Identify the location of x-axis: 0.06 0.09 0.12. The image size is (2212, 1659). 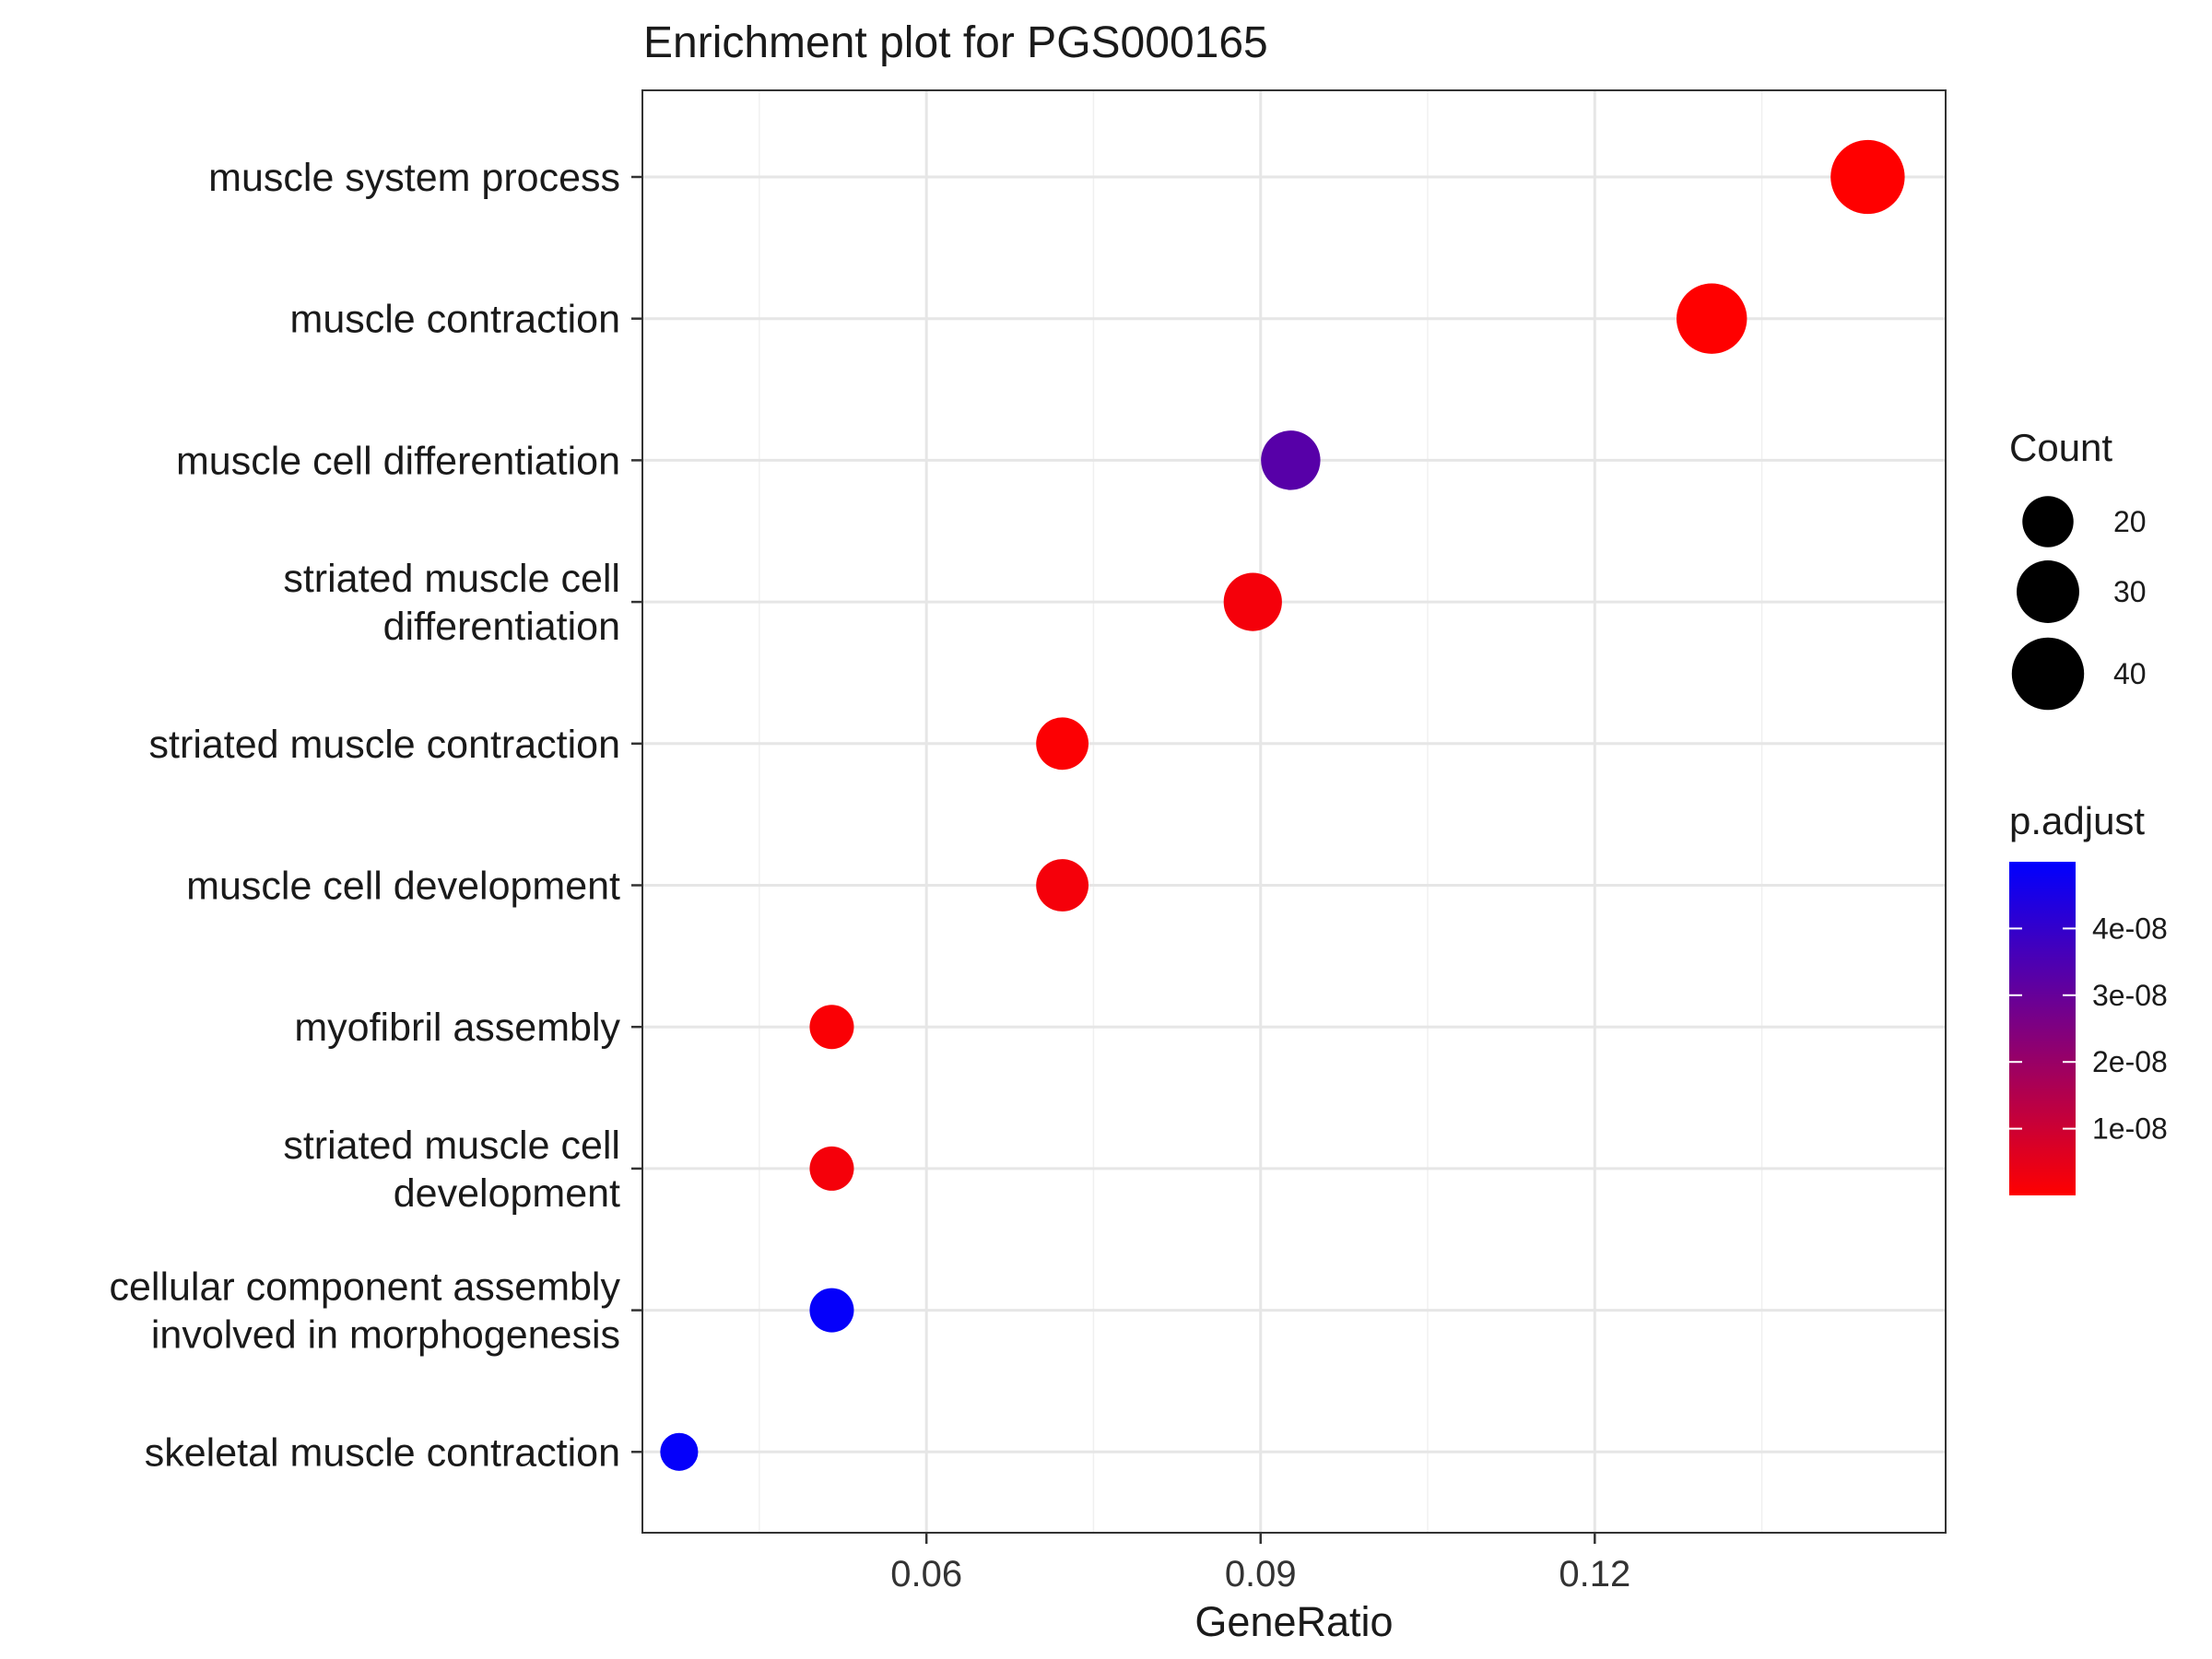
(1260, 1563).